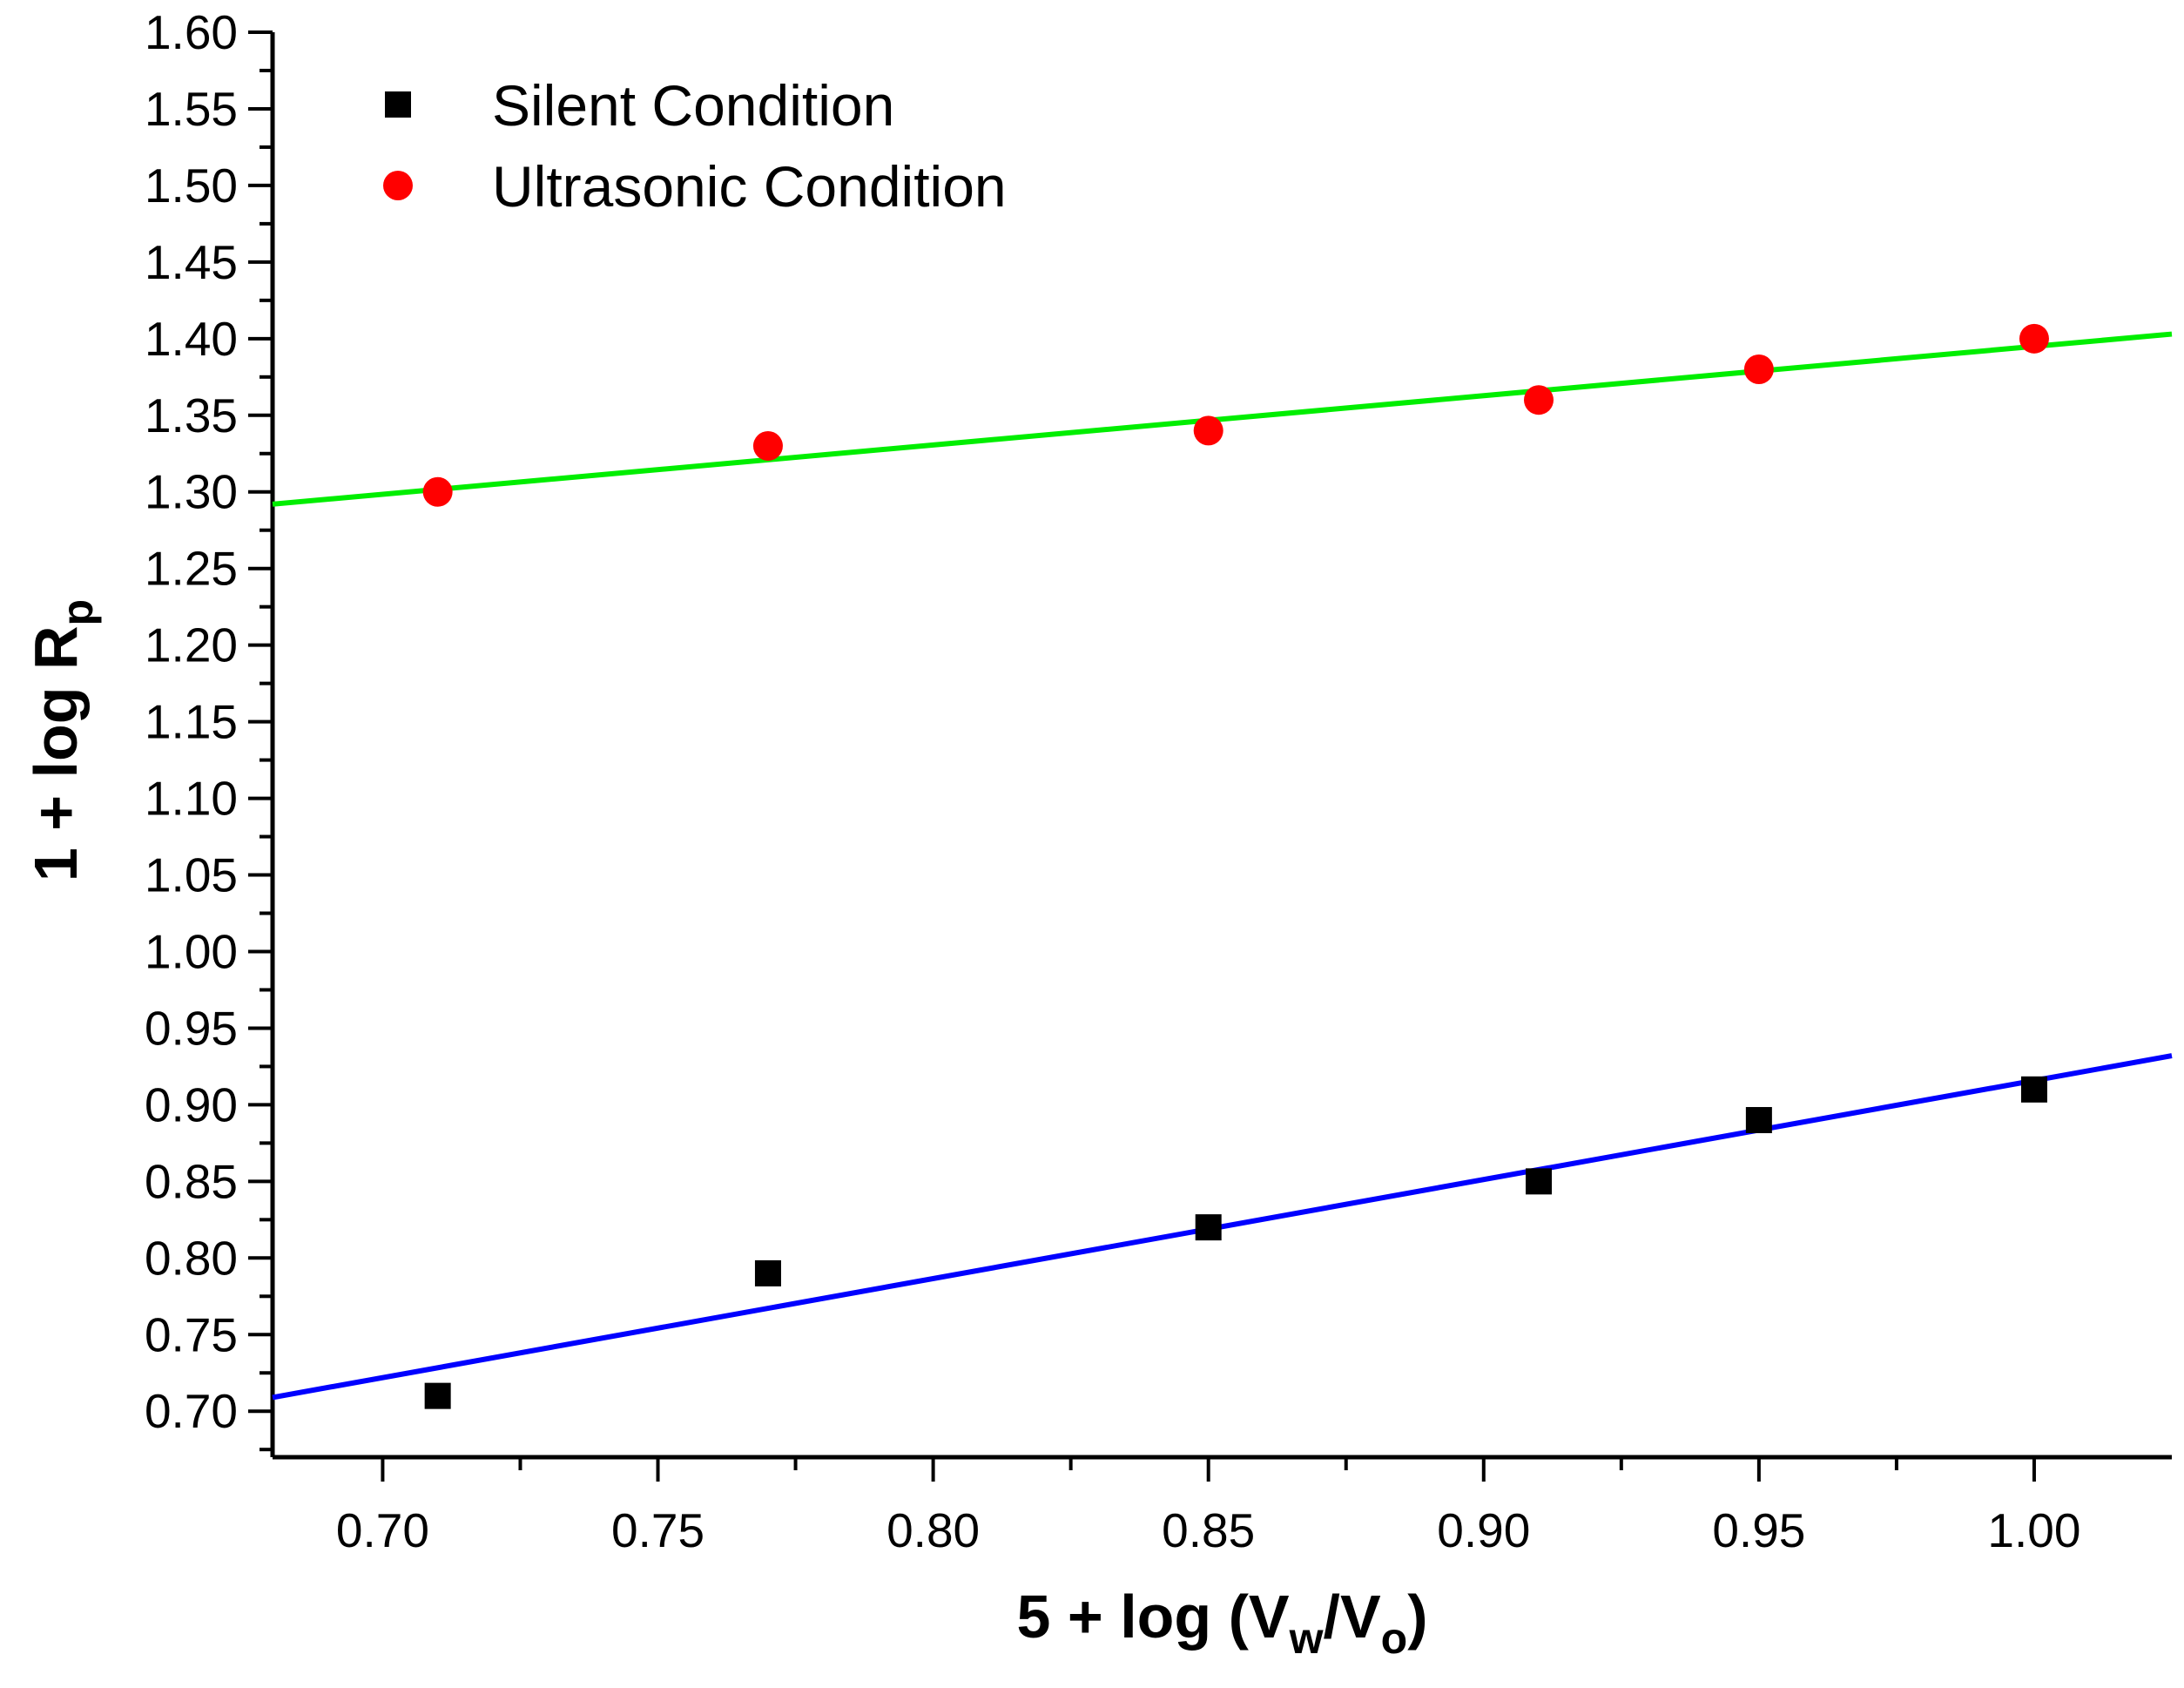 The image size is (2184, 1688). I want to click on y-tick-label: 1.45, so click(191, 262).